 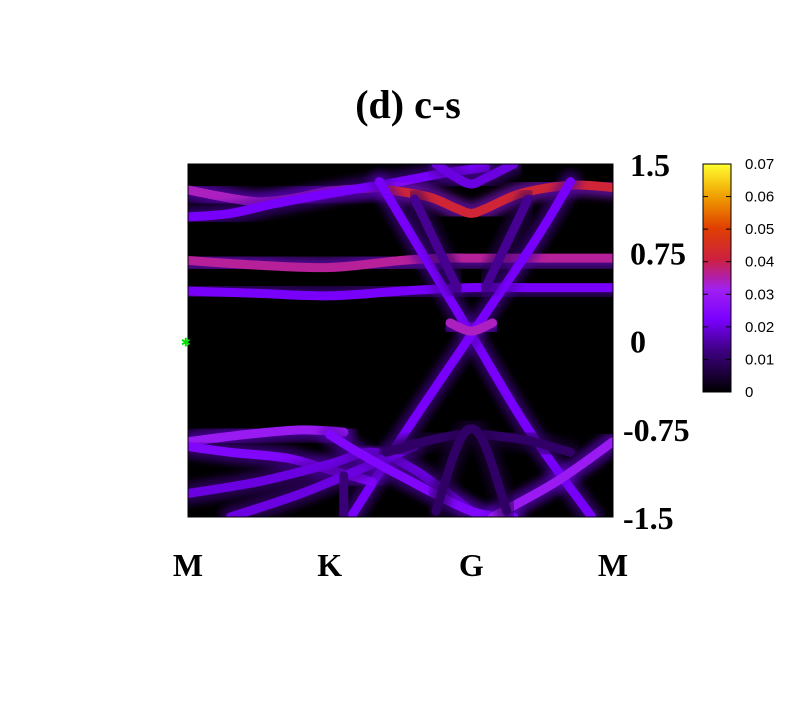 What do you see at coordinates (656, 341) in the screenshot?
I see `y-axis-ticks: 1.5 0.75 0 -0.75 -1.5` at bounding box center [656, 341].